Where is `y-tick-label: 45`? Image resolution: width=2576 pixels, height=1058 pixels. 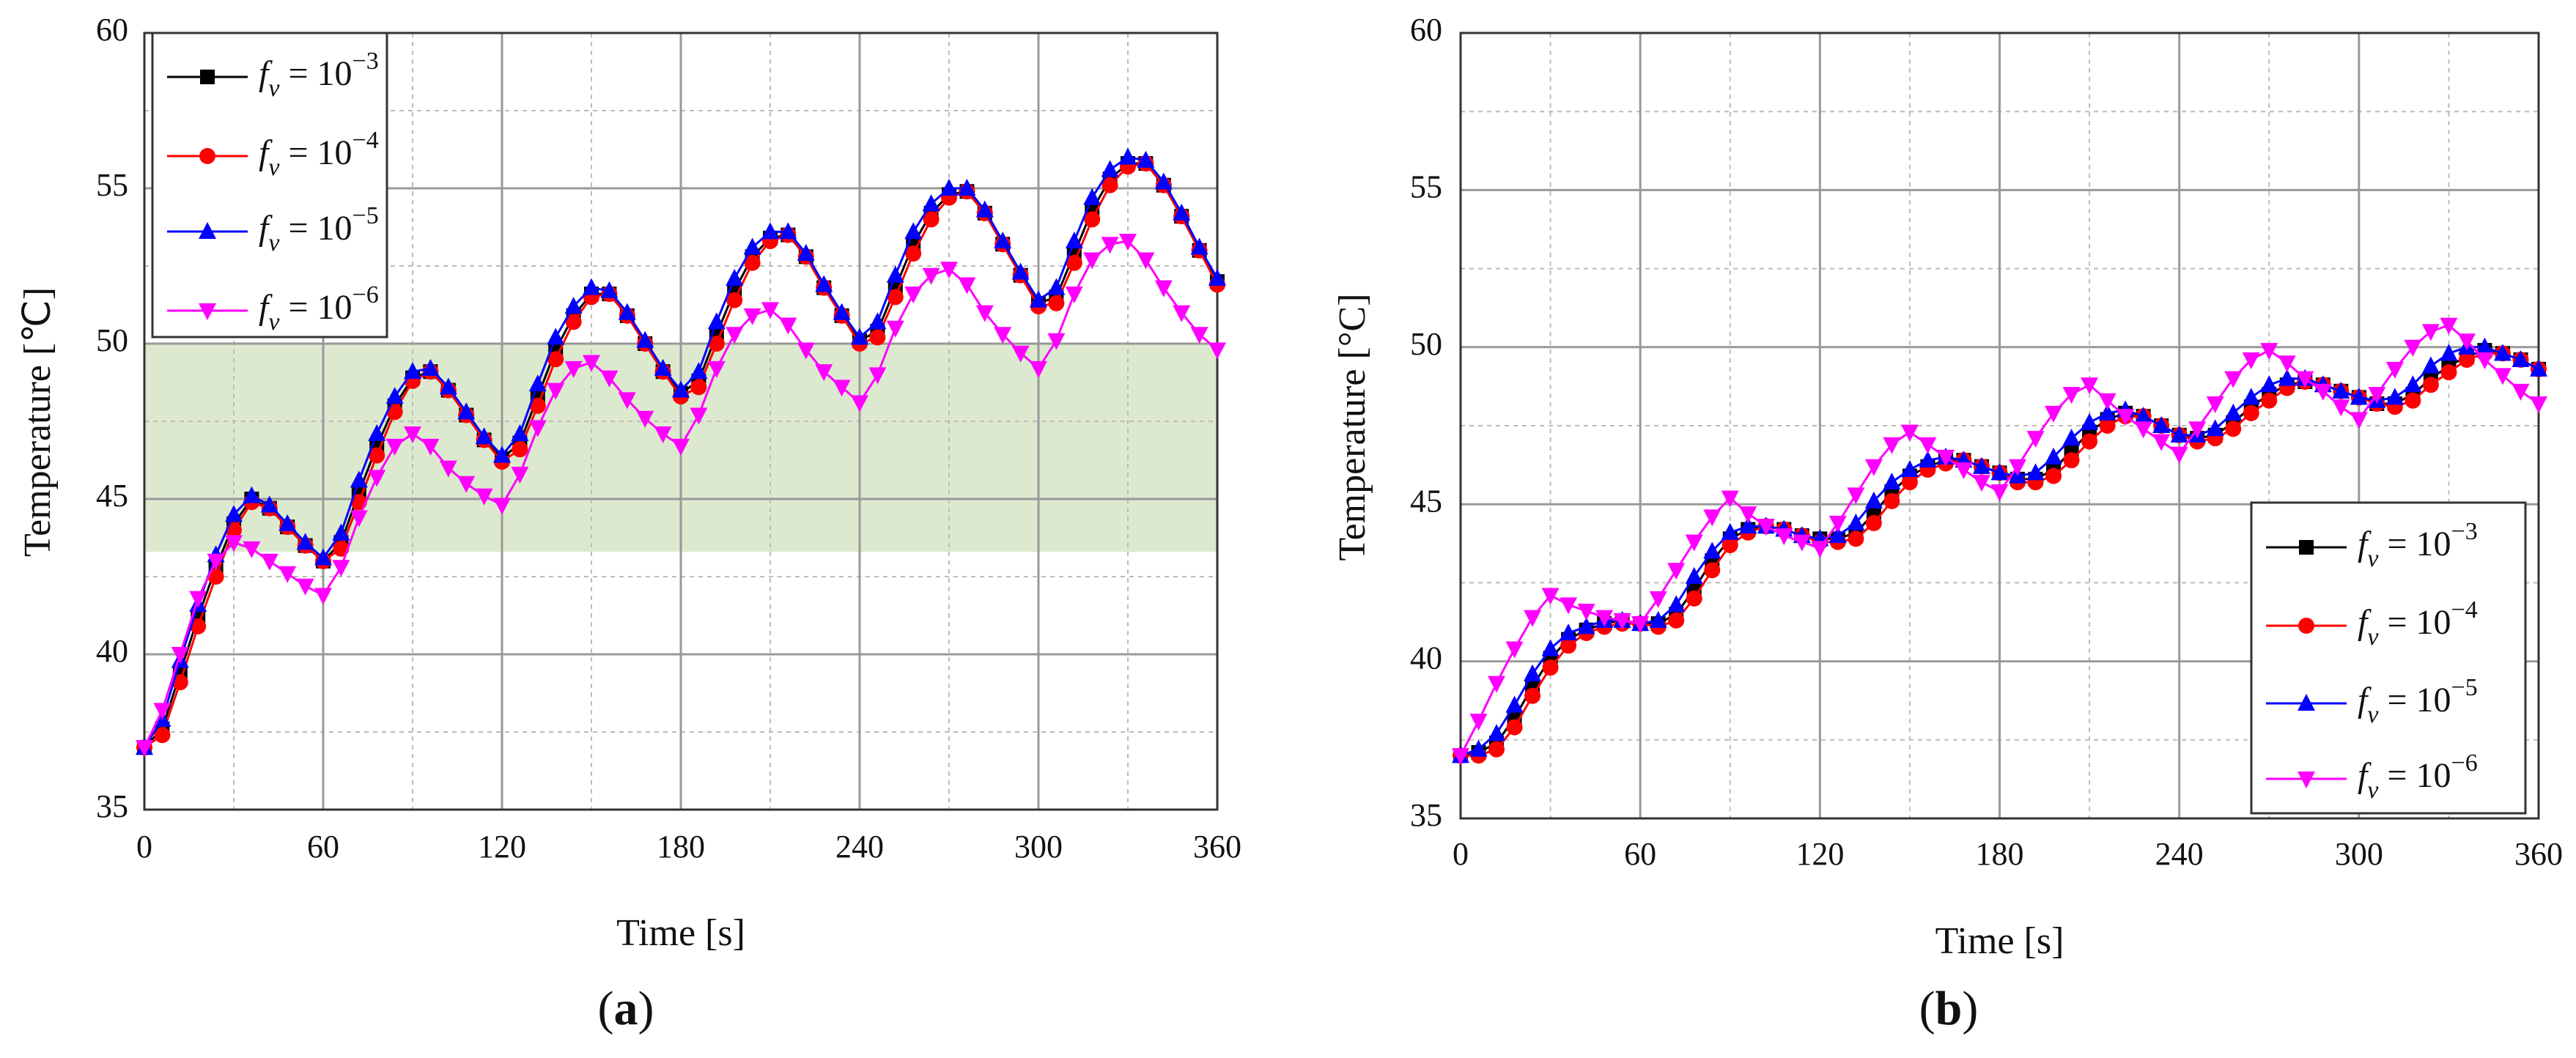
y-tick-label: 45 is located at coordinates (112, 496).